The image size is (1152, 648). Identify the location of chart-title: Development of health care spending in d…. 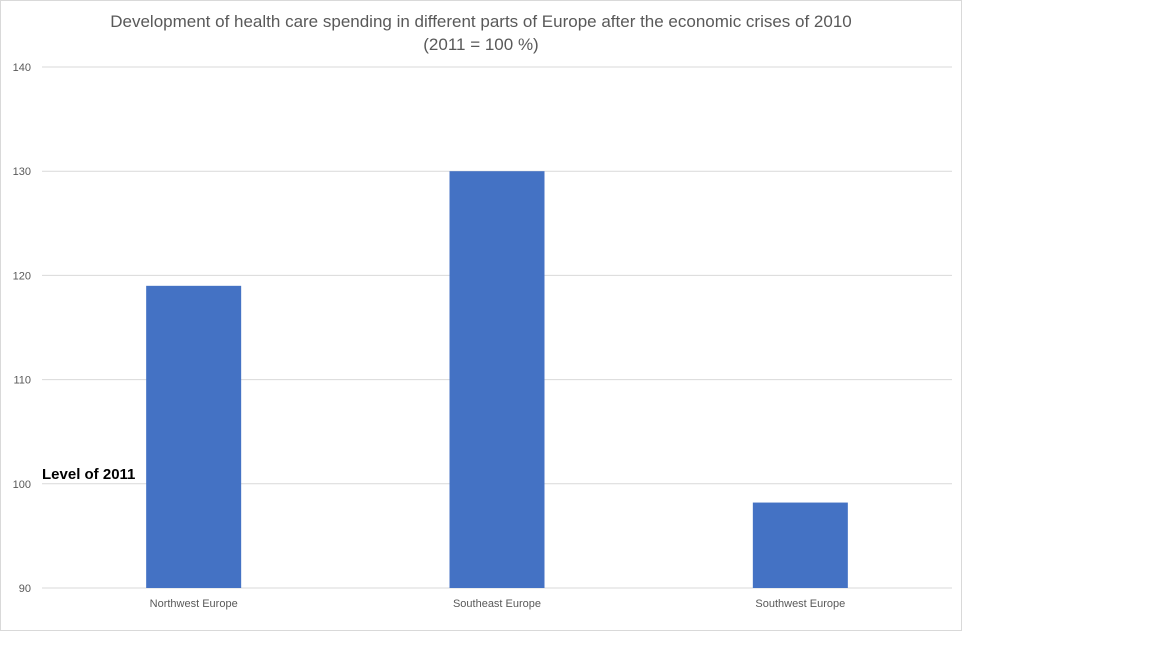
(481, 21).